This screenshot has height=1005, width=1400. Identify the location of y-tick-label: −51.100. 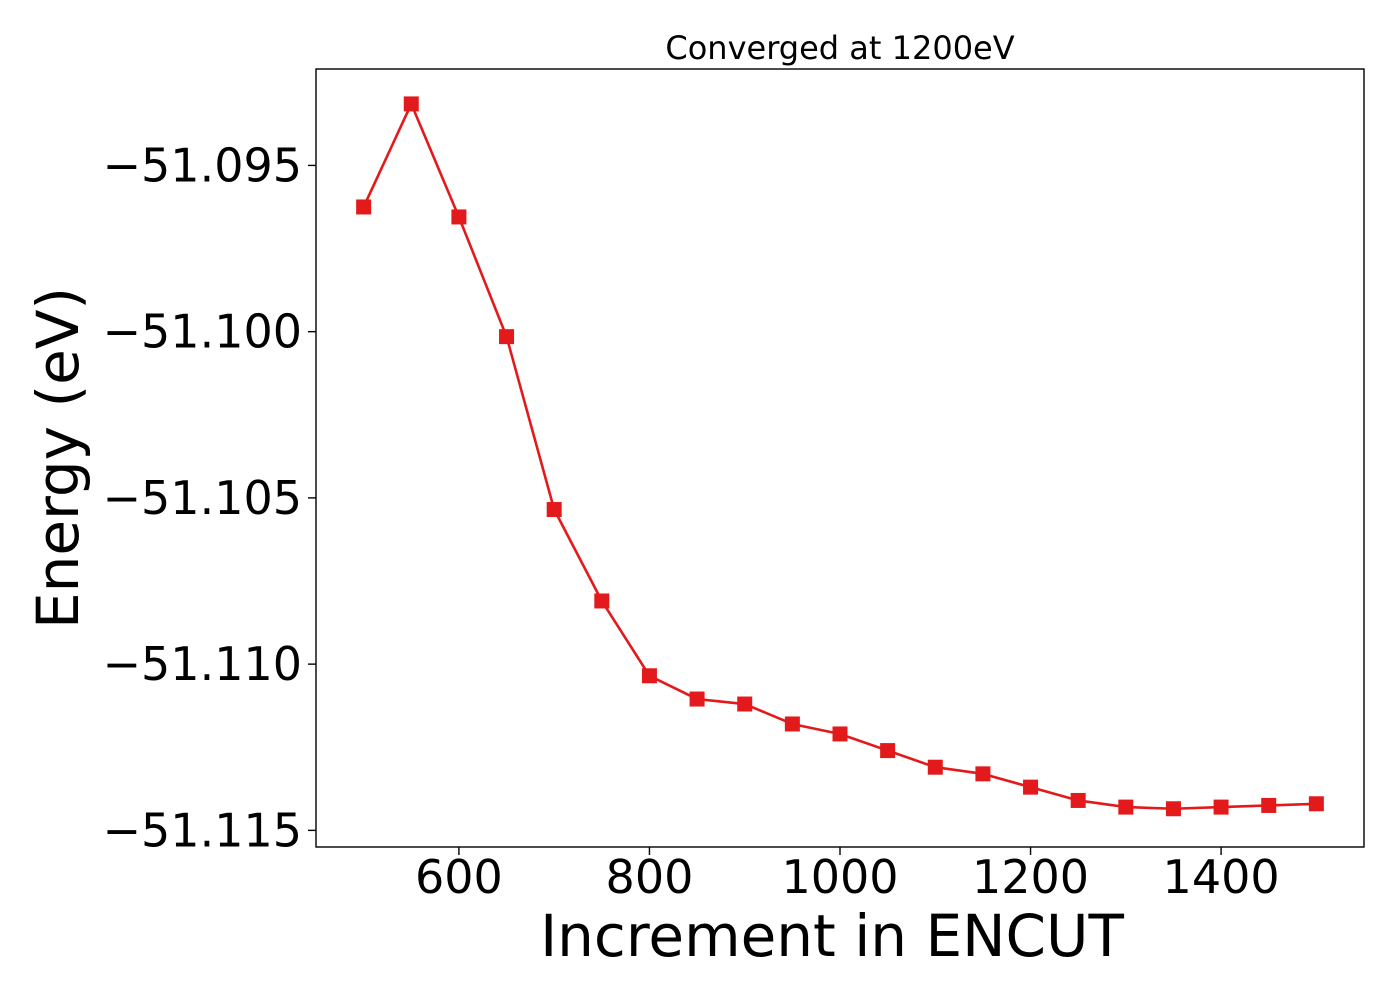
(203, 332).